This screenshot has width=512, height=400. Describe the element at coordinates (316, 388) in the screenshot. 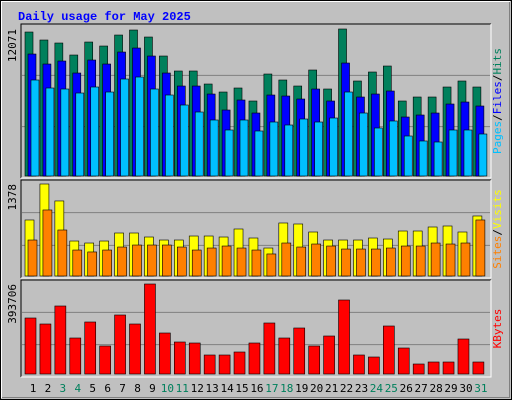

I see `x-tick-label: 20` at that location.